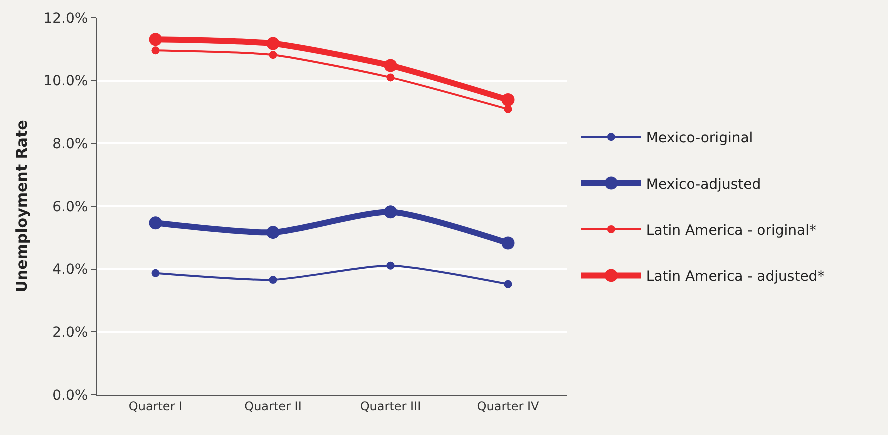 Image resolution: width=888 pixels, height=435 pixels. What do you see at coordinates (70, 270) in the screenshot?
I see `y-tick-label: 4.0%` at bounding box center [70, 270].